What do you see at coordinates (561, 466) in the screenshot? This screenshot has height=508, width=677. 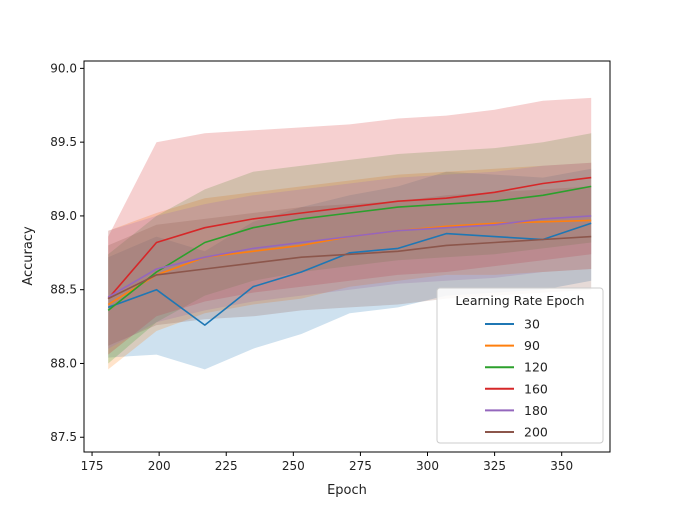 I see `x-tick-label: 350` at bounding box center [561, 466].